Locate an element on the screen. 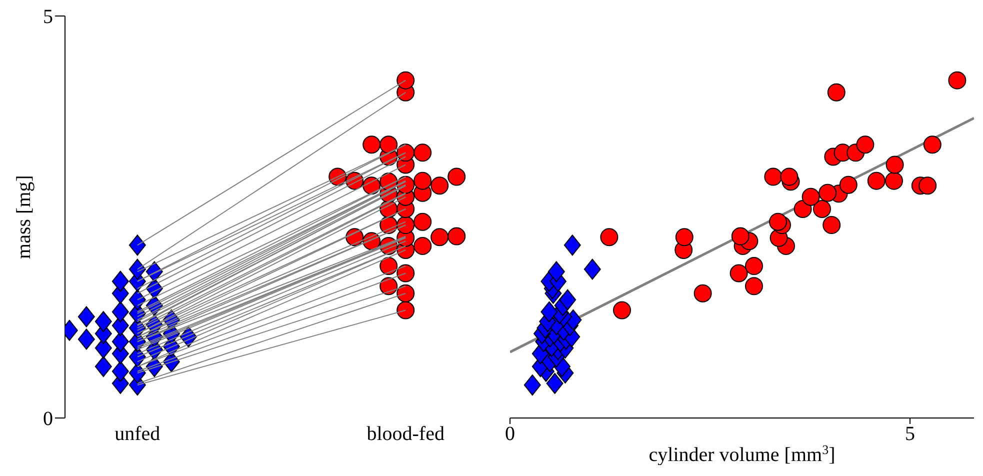 This screenshot has width=983, height=476. y-axis-title: mass [mg] is located at coordinates (24, 217).